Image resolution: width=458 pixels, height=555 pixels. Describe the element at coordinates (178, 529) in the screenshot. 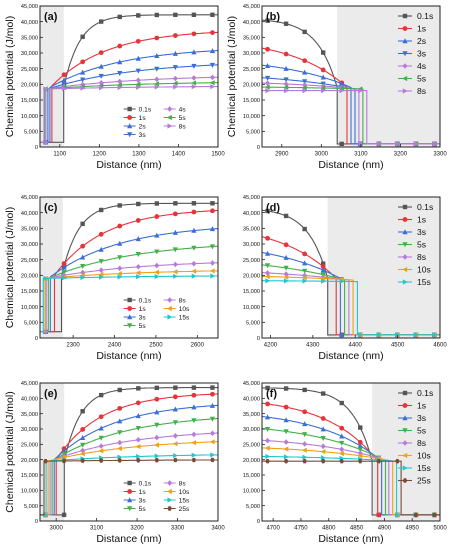

I see `x-tick-label: 3300` at that location.